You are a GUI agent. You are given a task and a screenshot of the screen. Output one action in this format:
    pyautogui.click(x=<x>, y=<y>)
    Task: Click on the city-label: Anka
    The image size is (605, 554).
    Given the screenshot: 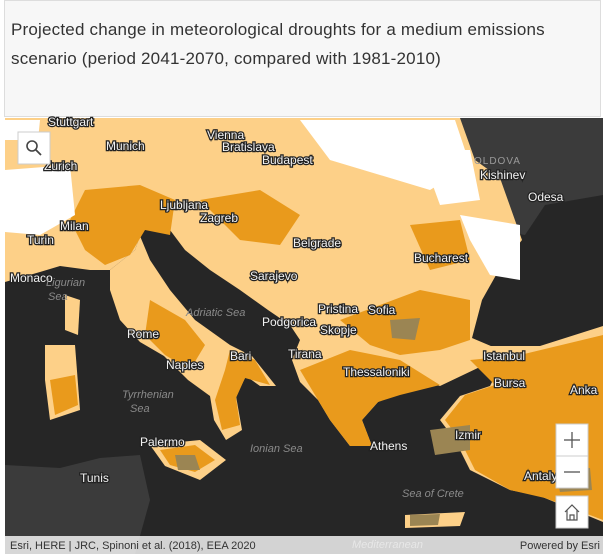 What is the action you would take?
    pyautogui.click(x=584, y=390)
    